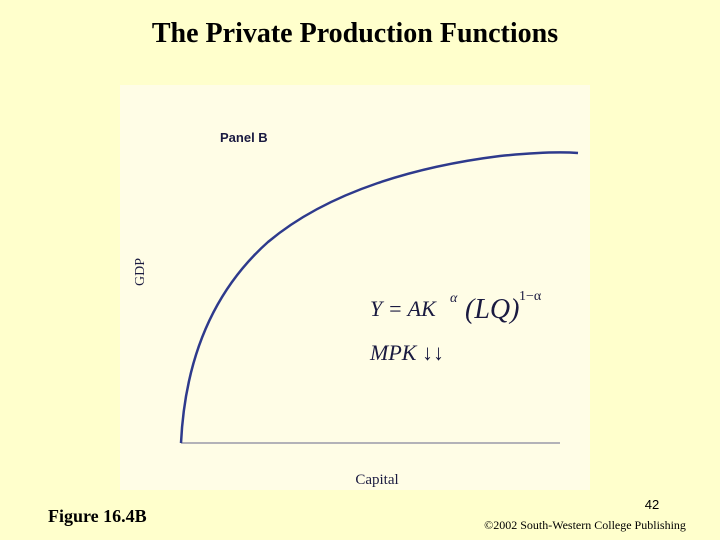  What do you see at coordinates (403, 308) in the screenshot?
I see `equation-lhs: Y = AK` at bounding box center [403, 308].